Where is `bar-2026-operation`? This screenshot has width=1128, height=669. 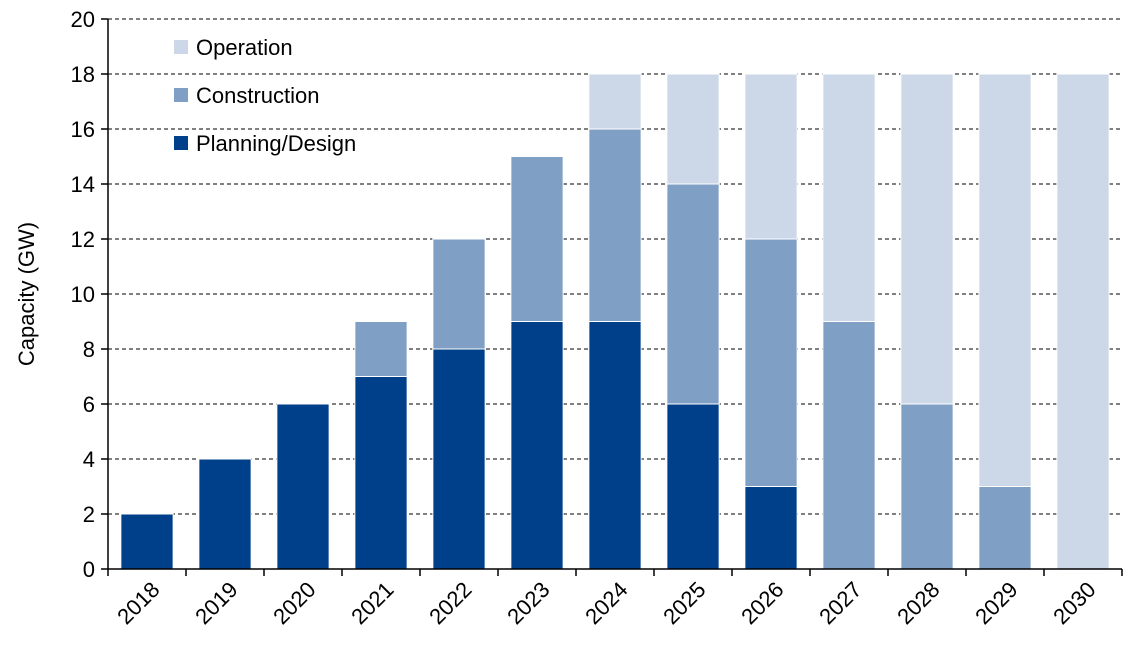 bar-2026-operation is located at coordinates (771, 156).